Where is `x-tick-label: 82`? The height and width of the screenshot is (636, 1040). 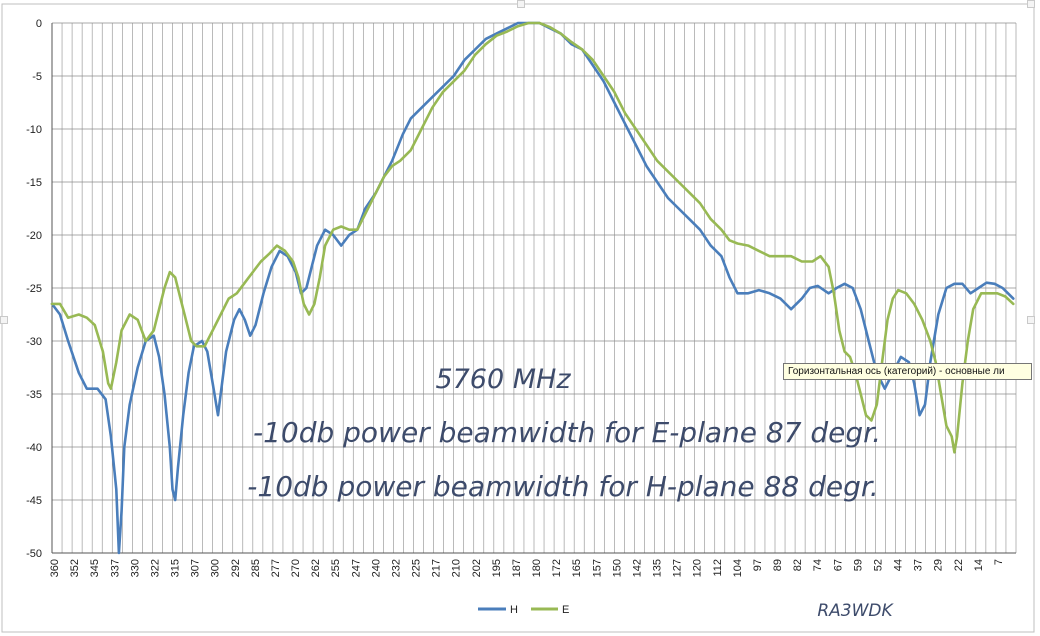
x-tick-label: 82 is located at coordinates (798, 565).